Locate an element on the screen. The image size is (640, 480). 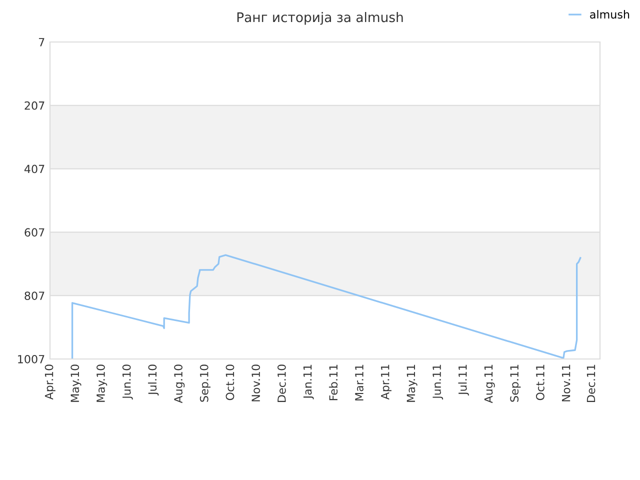
x-tick-label: Aug.10 is located at coordinates (179, 384).